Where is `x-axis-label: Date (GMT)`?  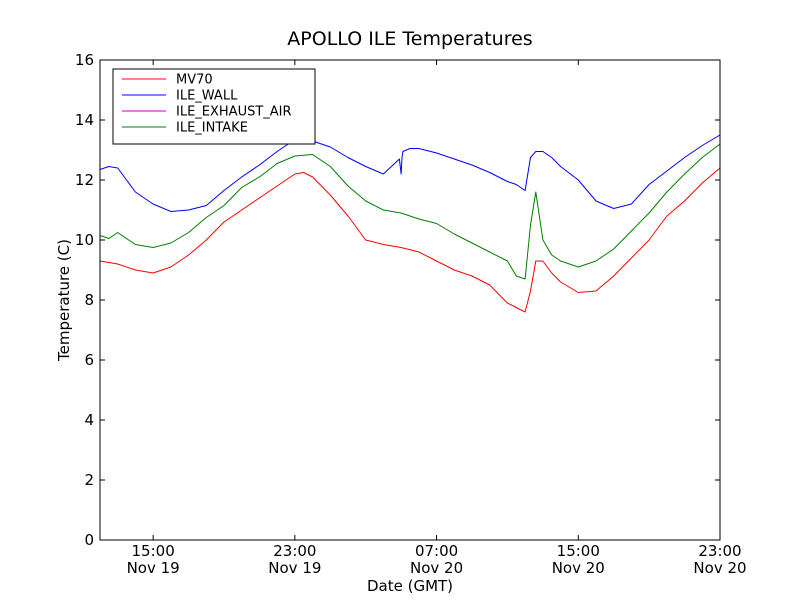 x-axis-label: Date (GMT) is located at coordinates (410, 586).